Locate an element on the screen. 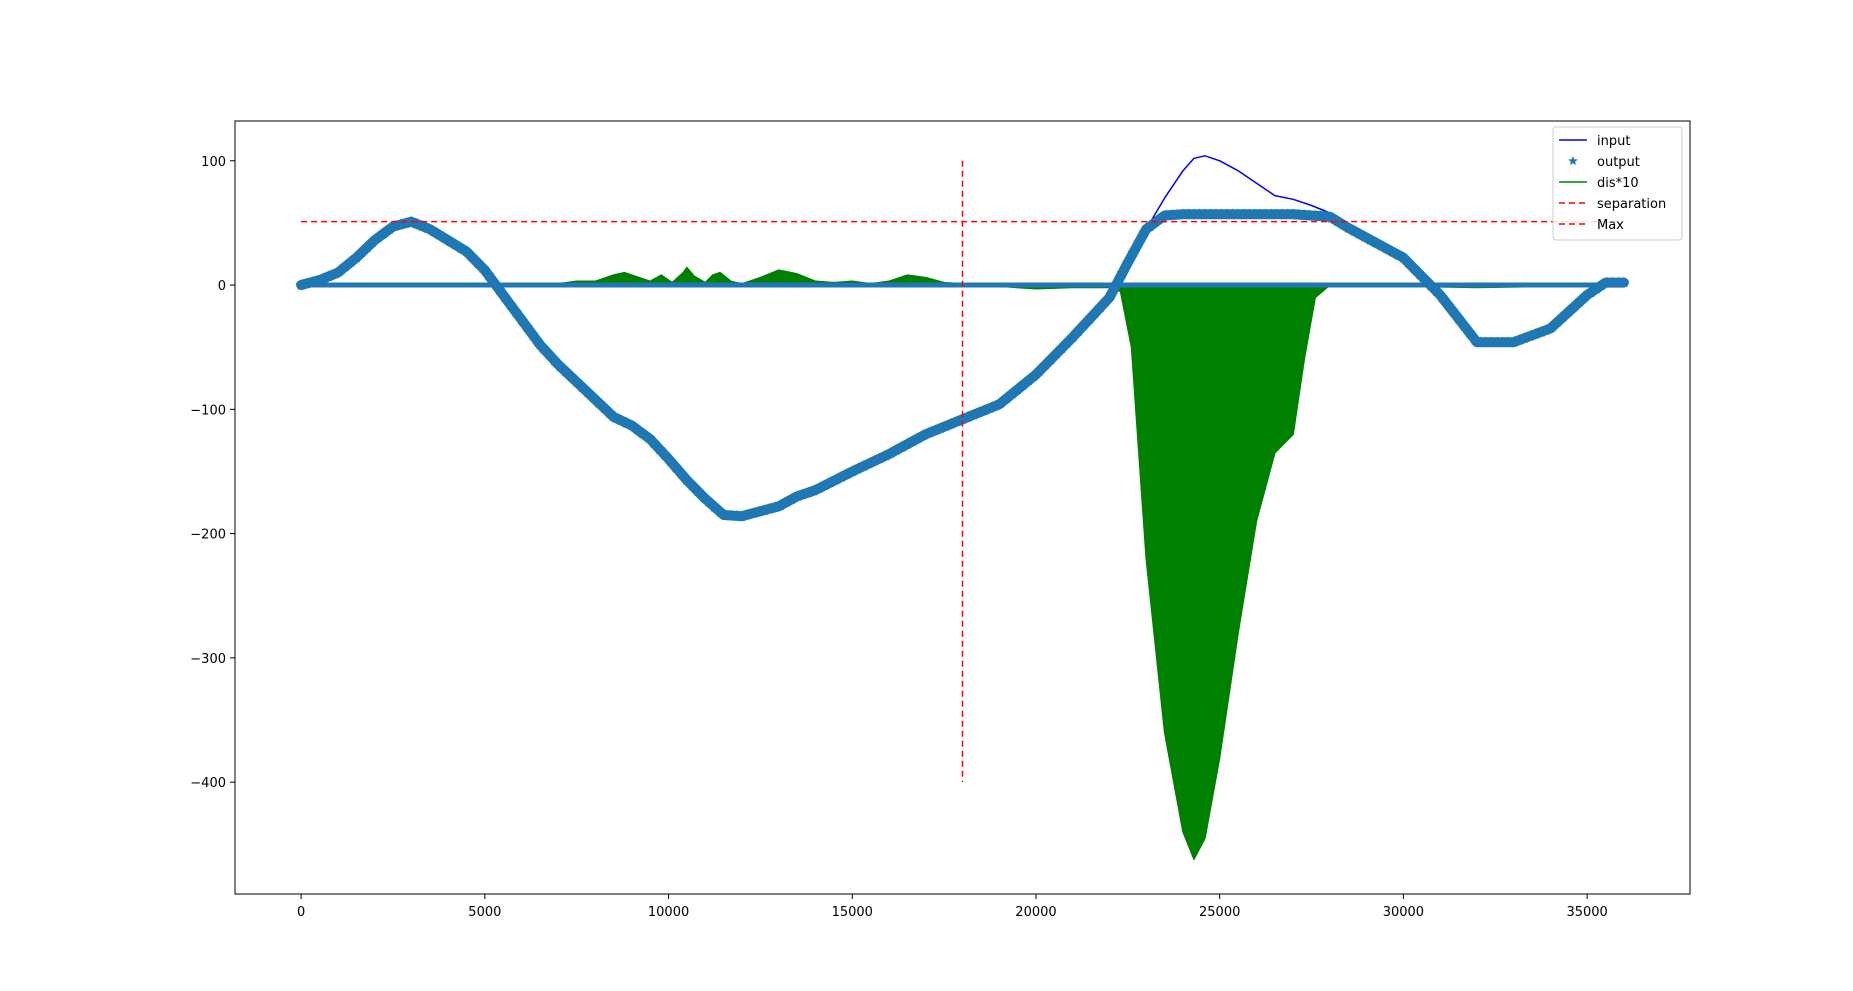 The height and width of the screenshot is (991, 1853). x-tick-label: 35000 is located at coordinates (1586, 912).